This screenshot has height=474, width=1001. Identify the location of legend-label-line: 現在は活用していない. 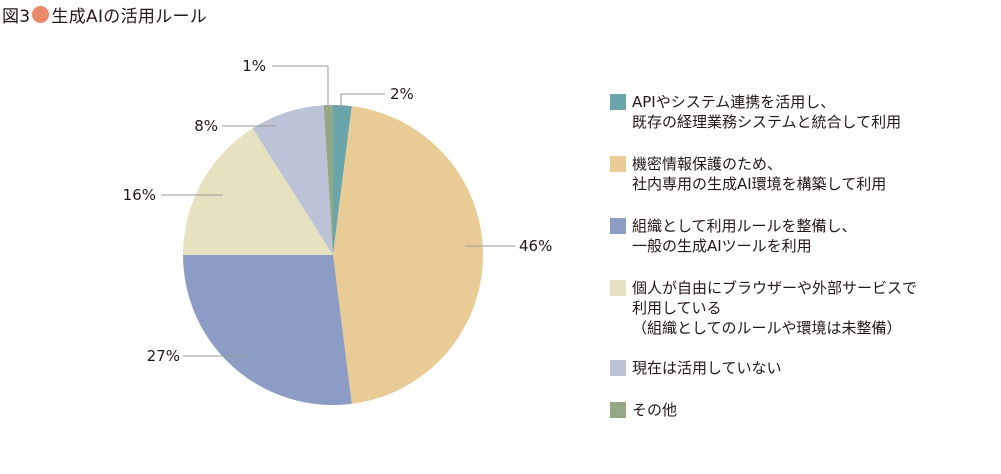
(707, 368).